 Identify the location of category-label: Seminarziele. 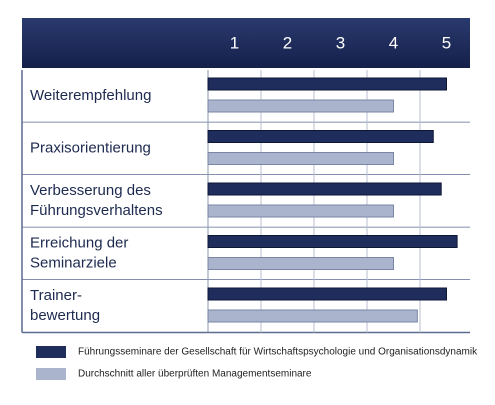
(73, 263).